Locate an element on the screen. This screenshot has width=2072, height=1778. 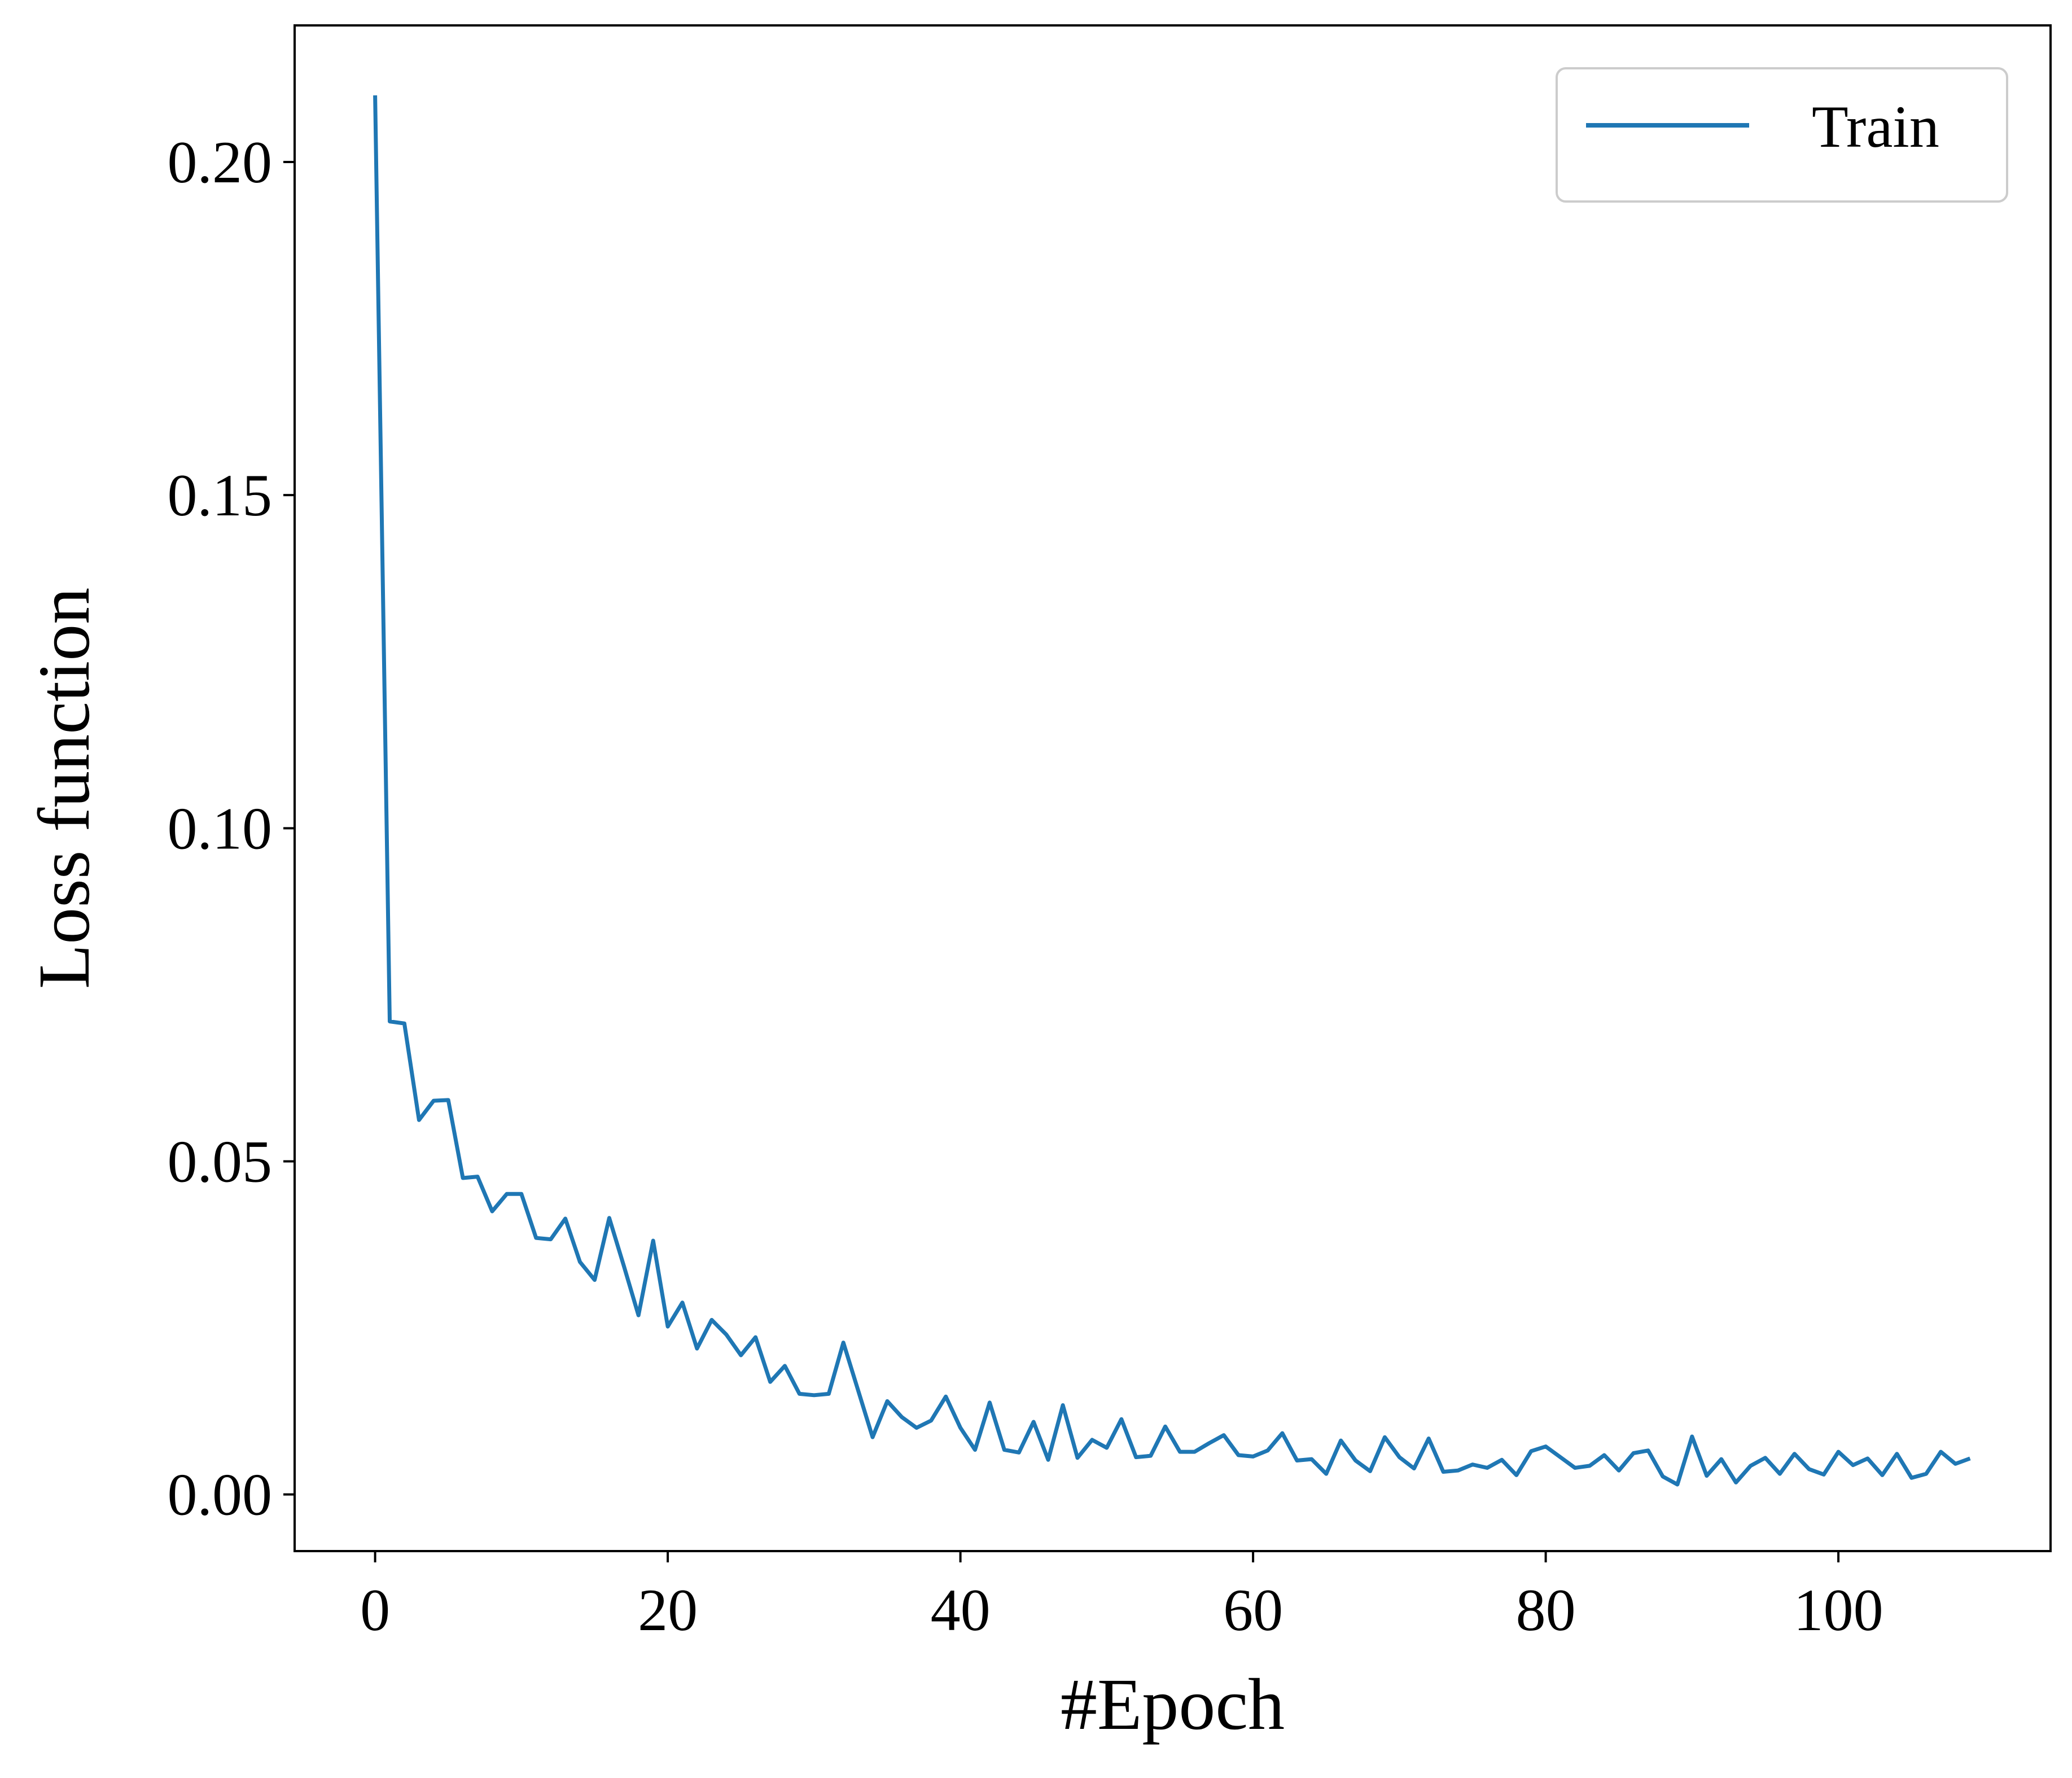
legend-label-train: Train is located at coordinates (1875, 127).